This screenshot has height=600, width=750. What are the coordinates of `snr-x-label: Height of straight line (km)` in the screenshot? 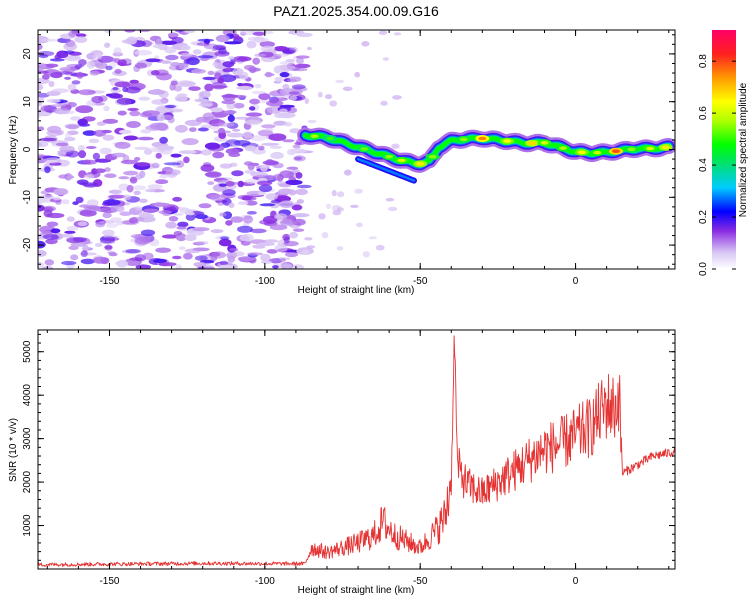 It's located at (356, 590).